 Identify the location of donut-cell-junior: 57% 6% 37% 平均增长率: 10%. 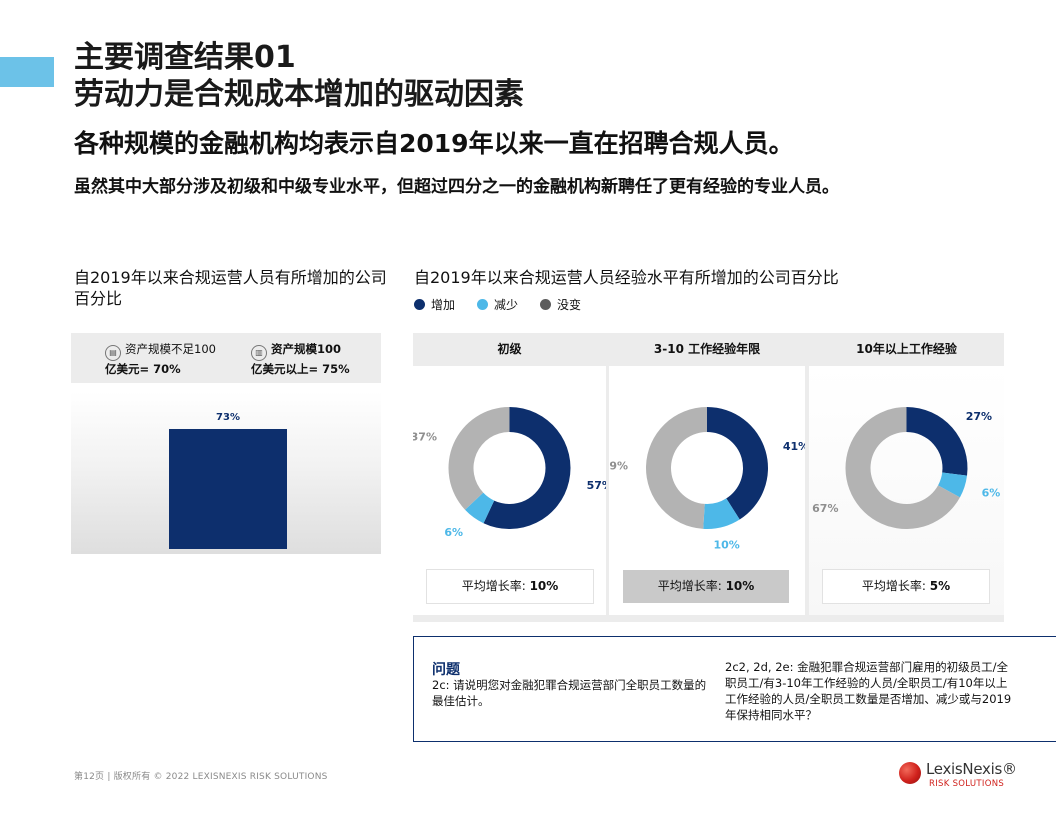
(509, 490).